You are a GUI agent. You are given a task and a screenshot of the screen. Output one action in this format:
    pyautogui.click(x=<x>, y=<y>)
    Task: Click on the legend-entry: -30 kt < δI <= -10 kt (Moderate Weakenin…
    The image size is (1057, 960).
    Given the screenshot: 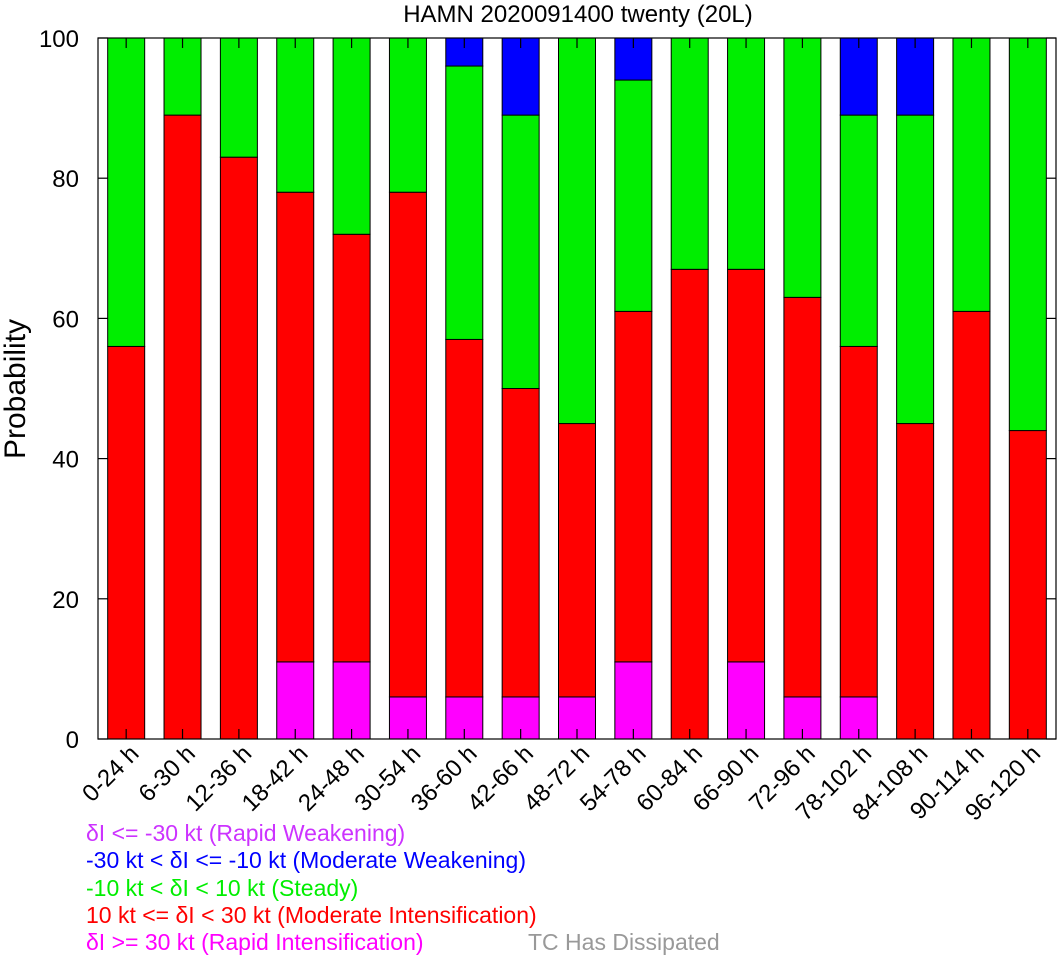 What is the action you would take?
    pyautogui.click(x=306, y=860)
    